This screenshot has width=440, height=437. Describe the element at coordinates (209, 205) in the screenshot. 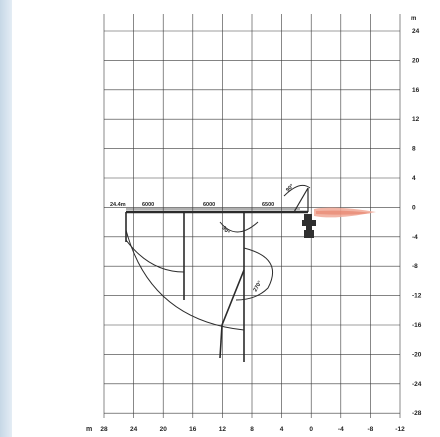

I see `section-2-label: 6000` at that location.